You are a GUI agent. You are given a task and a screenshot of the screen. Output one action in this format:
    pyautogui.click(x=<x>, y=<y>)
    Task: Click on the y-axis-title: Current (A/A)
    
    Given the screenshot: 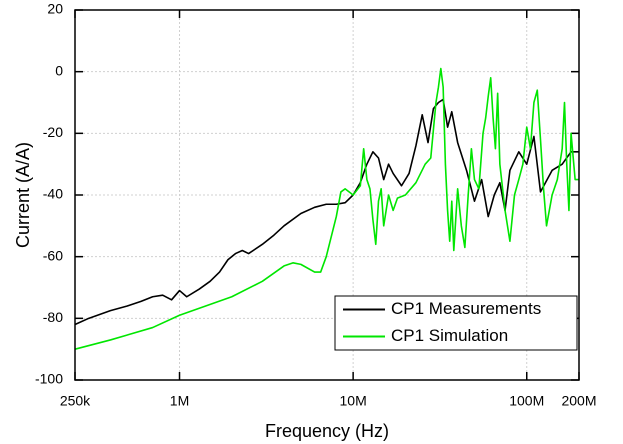 What is the action you would take?
    pyautogui.click(x=23, y=195)
    